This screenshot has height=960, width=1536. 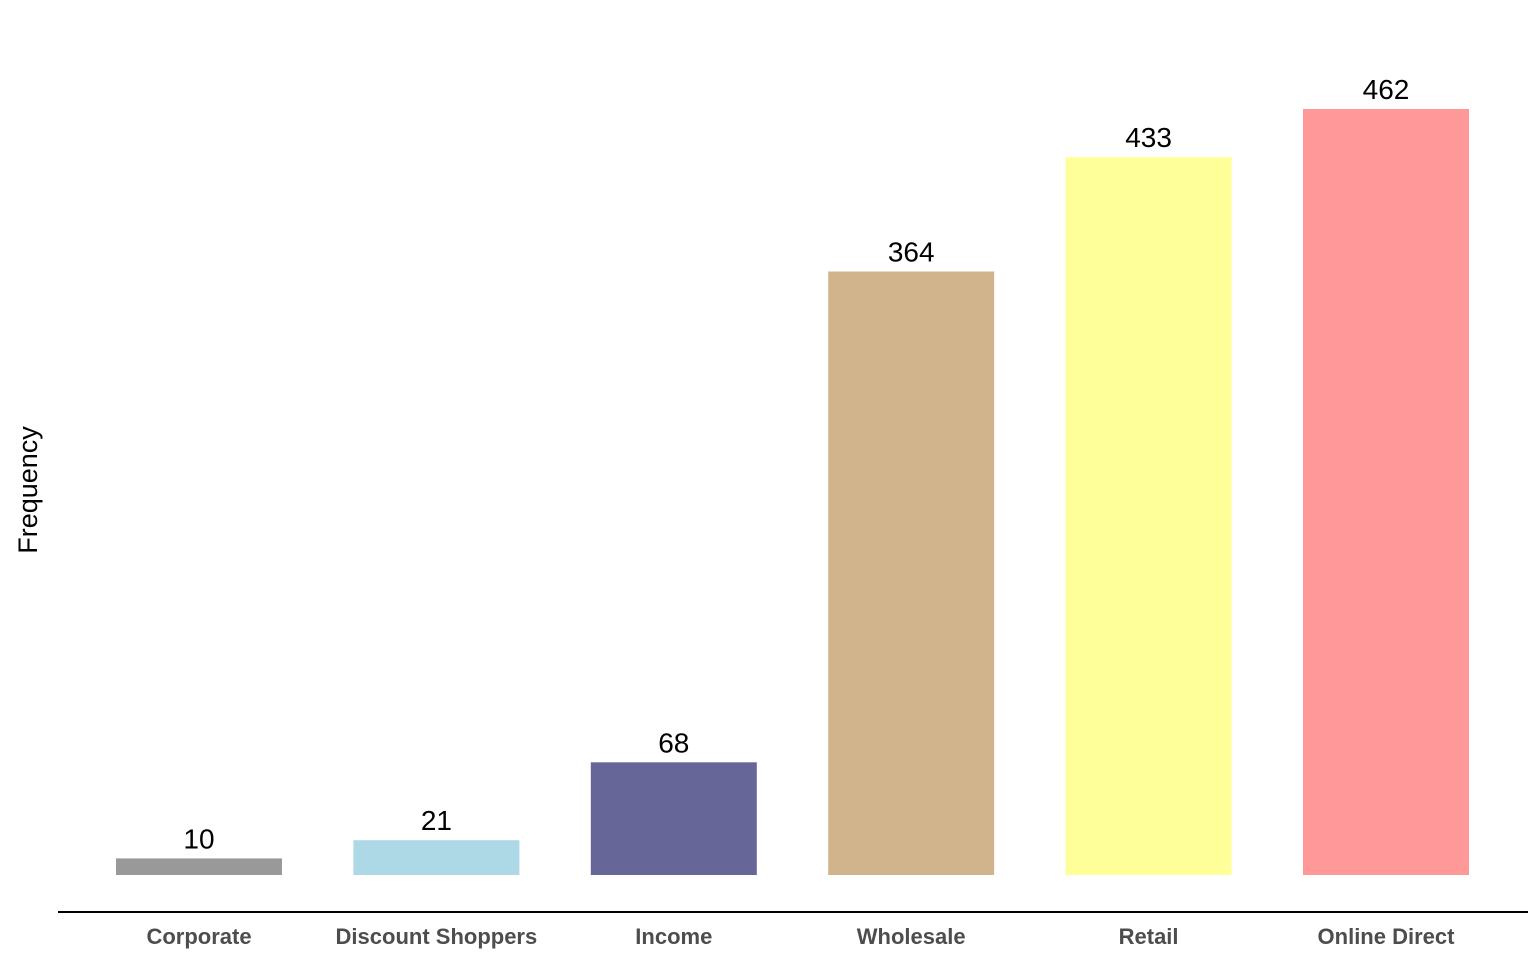 I want to click on value-label: 462, so click(x=1386, y=89).